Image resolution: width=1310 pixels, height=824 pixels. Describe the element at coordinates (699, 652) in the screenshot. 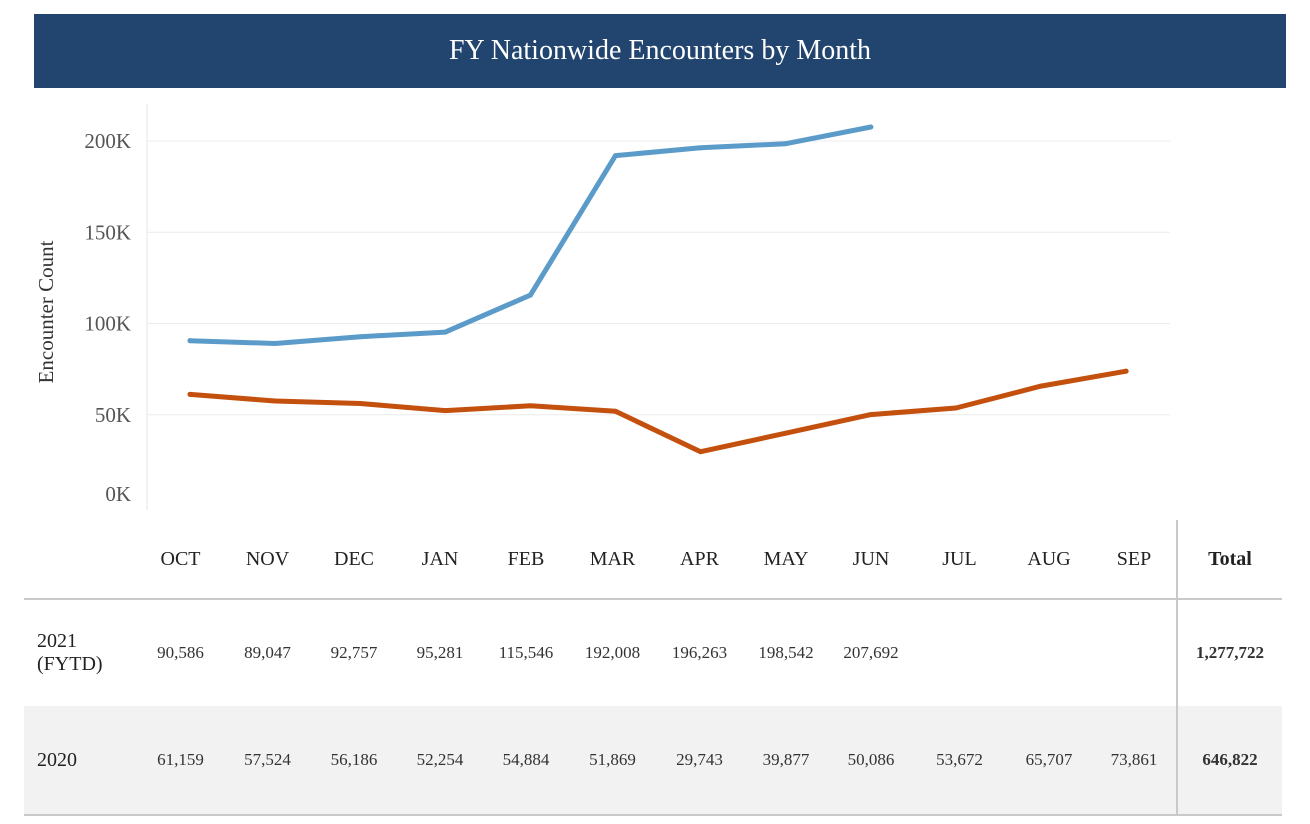

I see `table-cell: 196,263` at that location.